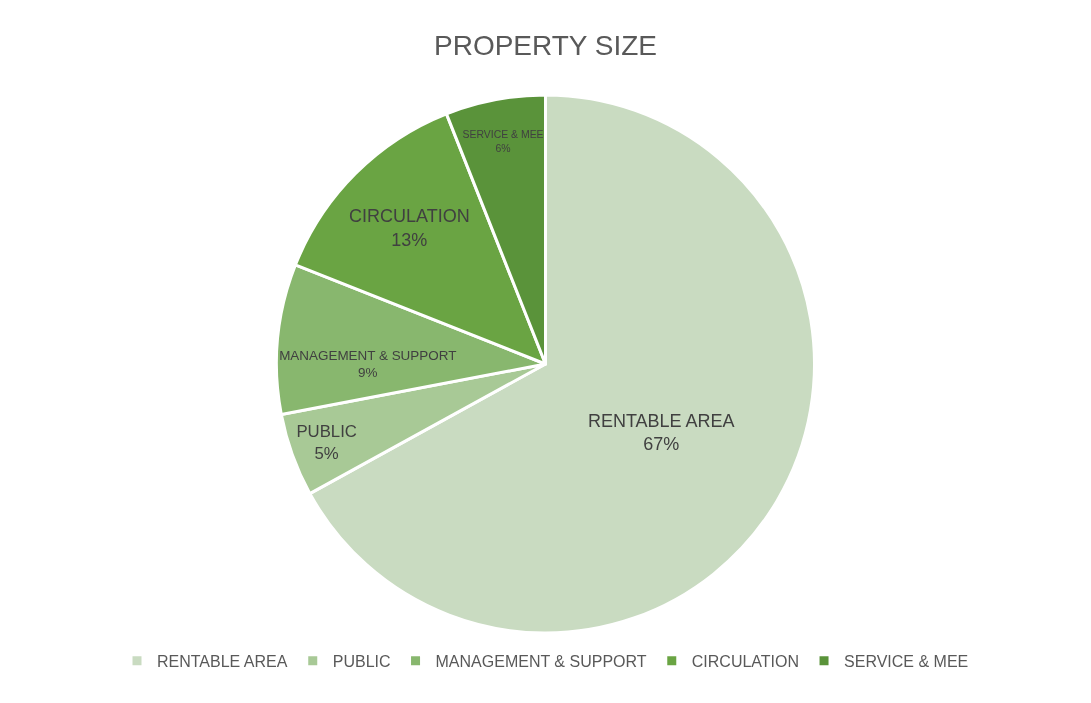 The height and width of the screenshot is (703, 1091). Describe the element at coordinates (409, 239) in the screenshot. I see `data-label: 13%` at that location.